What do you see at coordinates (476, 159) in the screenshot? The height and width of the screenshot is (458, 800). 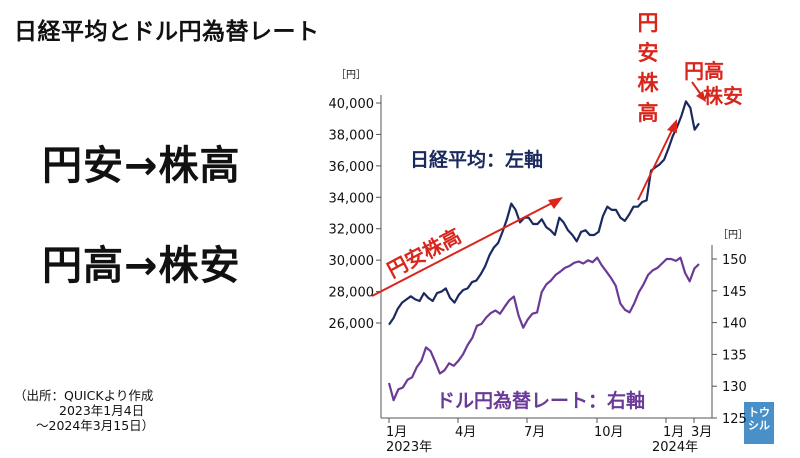 I see `nikkei-series-label: 日経平均：左軸` at bounding box center [476, 159].